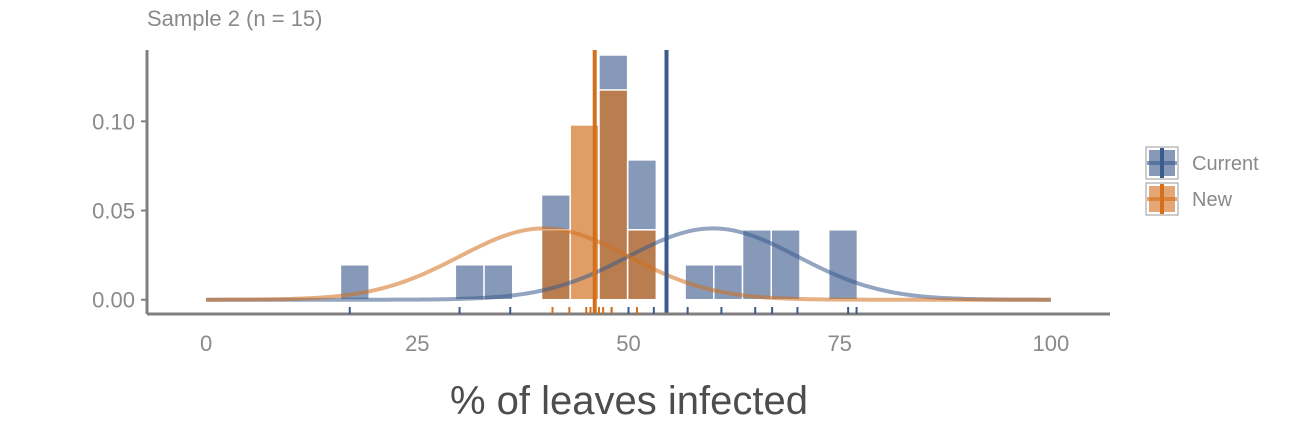 The image size is (1296, 432). What do you see at coordinates (628, 264) in the screenshot?
I see `density-curve-new` at bounding box center [628, 264].